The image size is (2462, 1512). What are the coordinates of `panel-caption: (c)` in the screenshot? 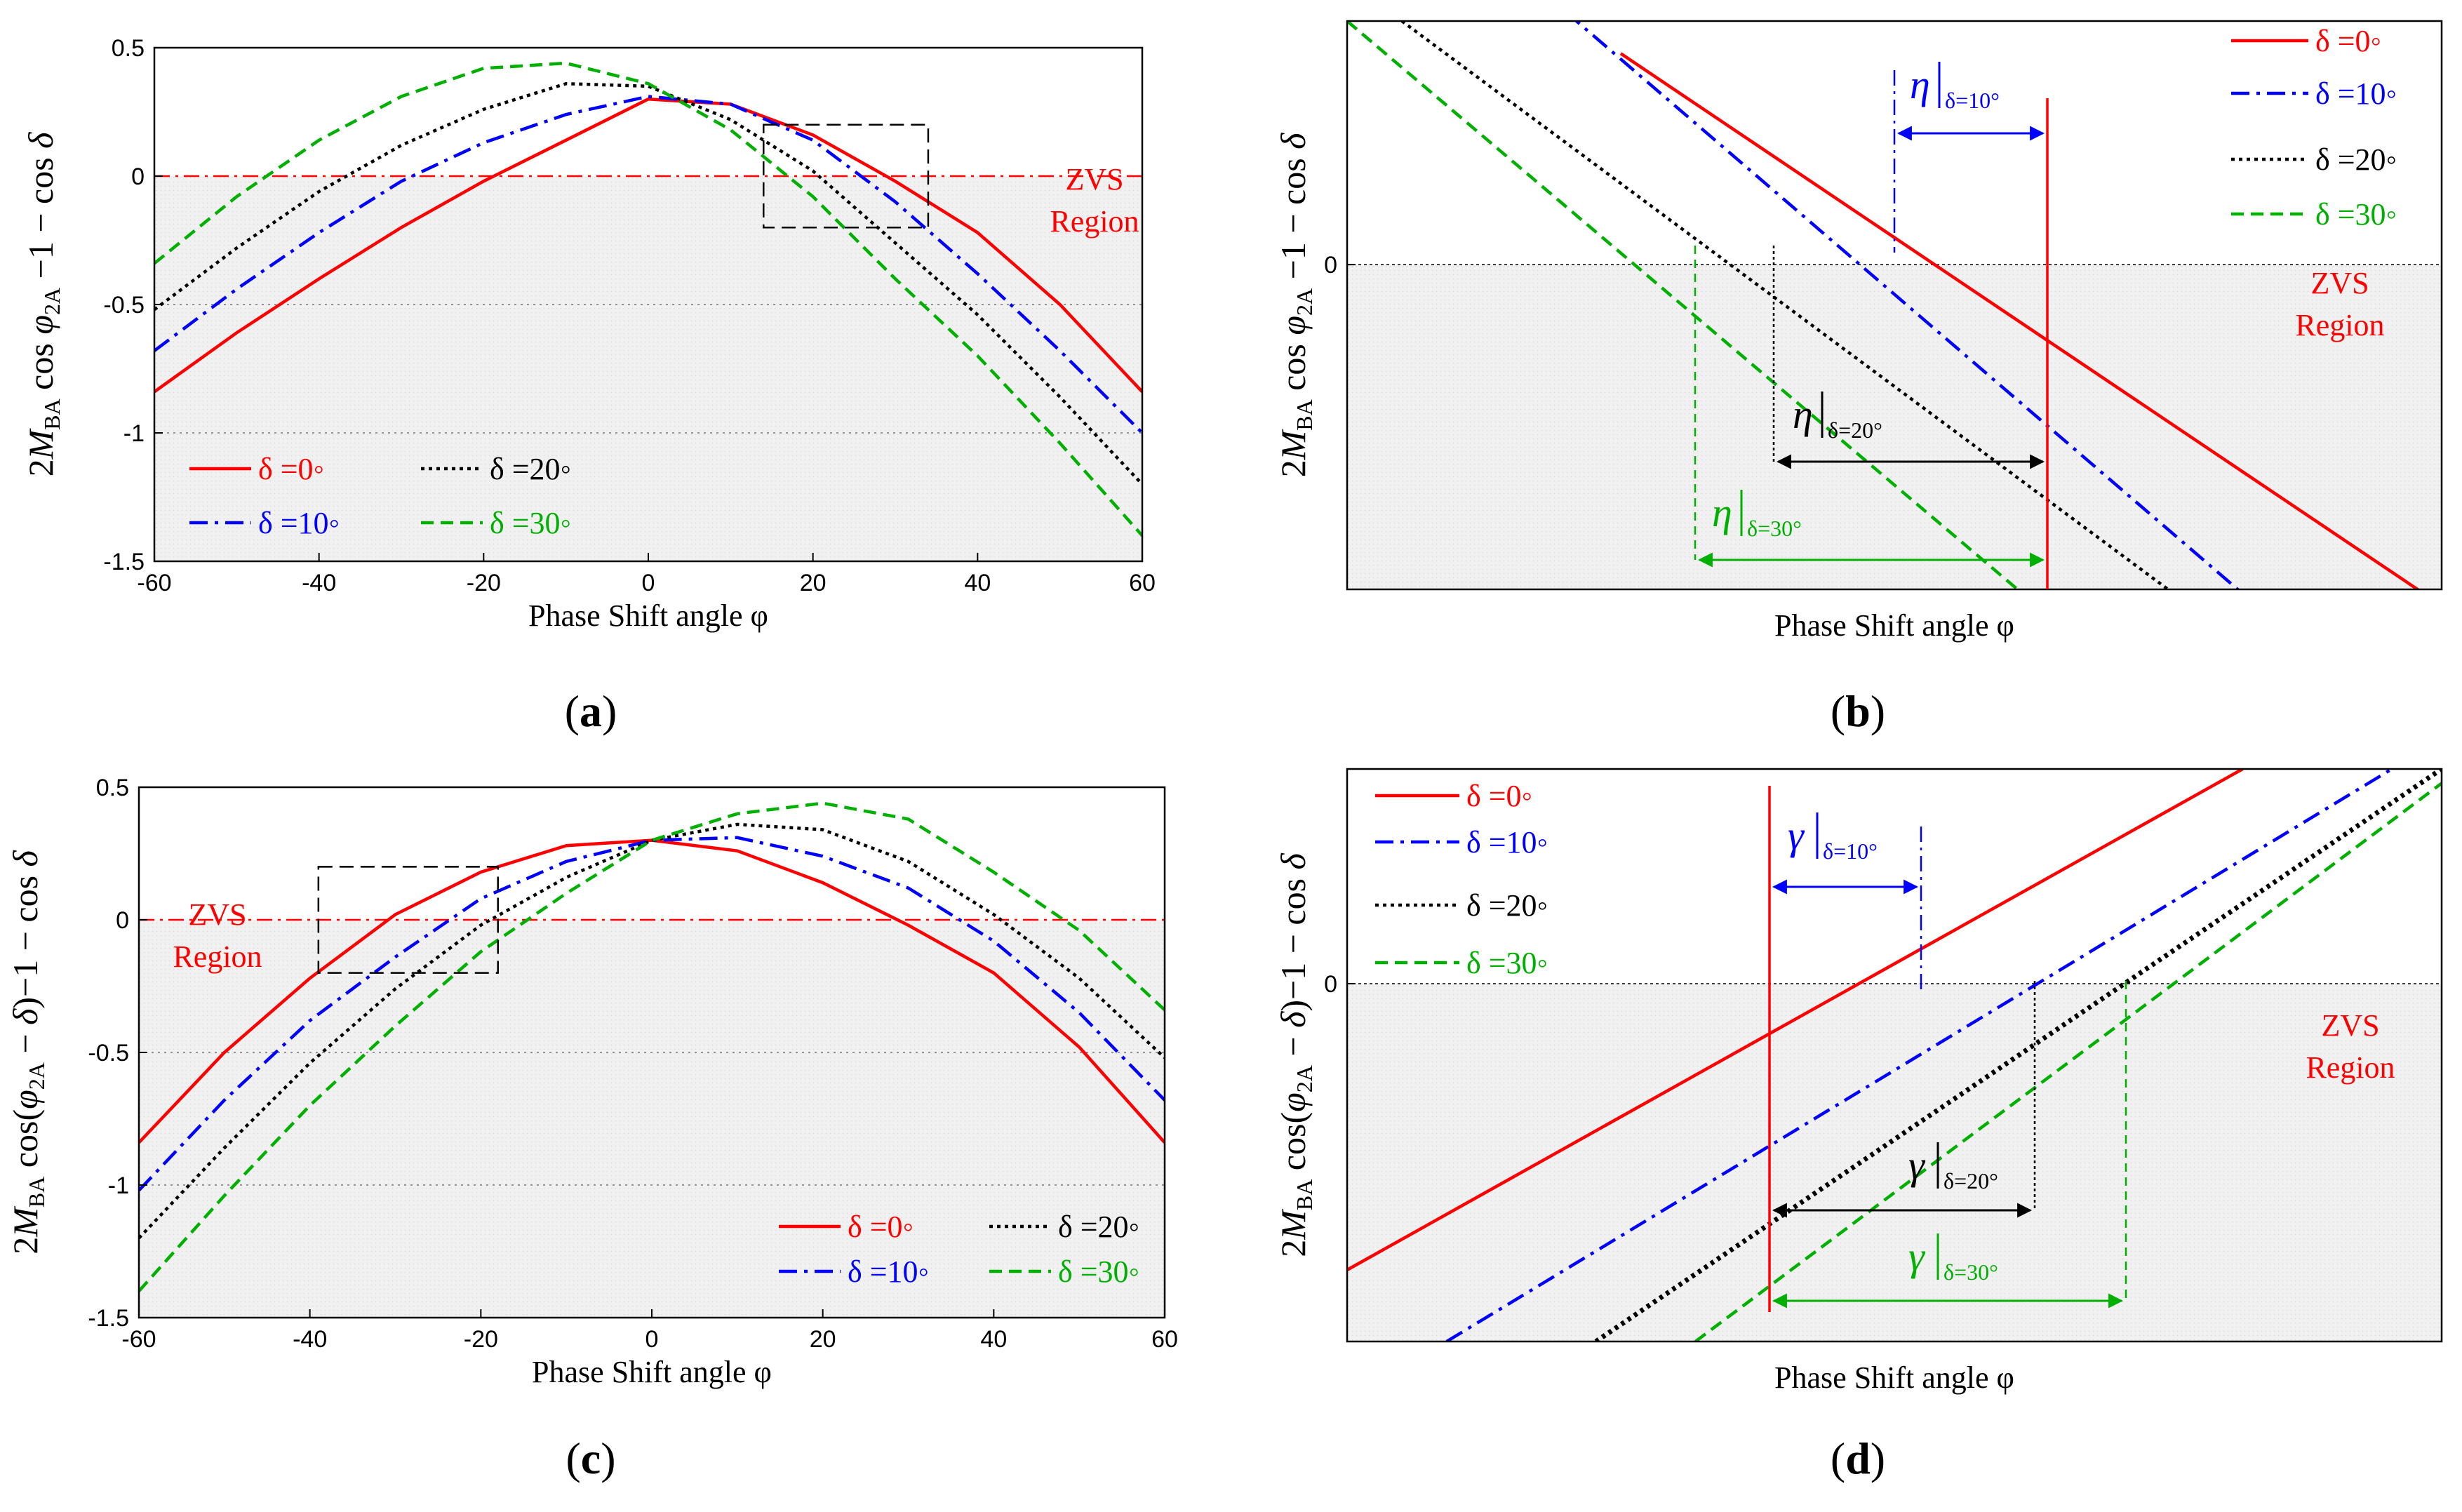 It's located at (590, 1458).